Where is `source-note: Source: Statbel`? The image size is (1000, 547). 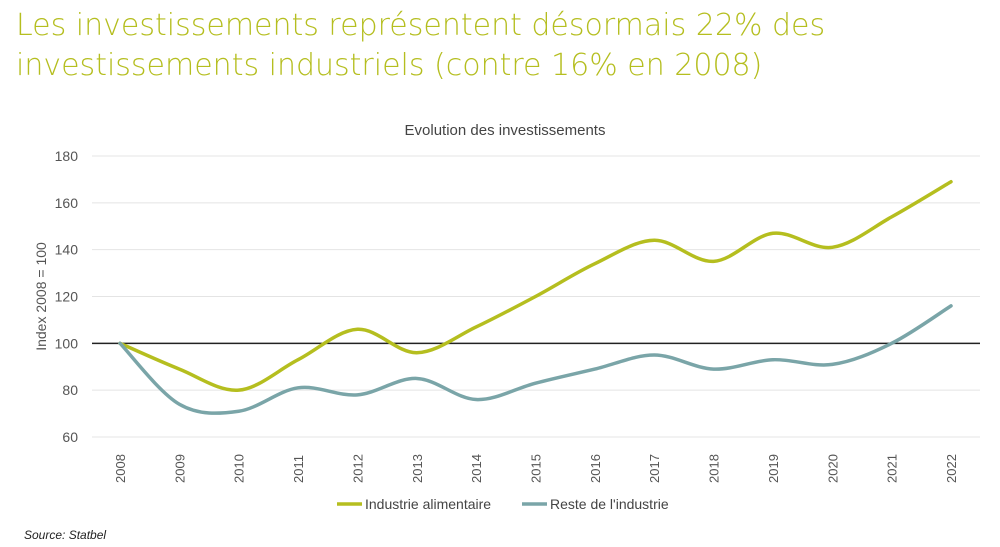 source-note: Source: Statbel is located at coordinates (65, 535).